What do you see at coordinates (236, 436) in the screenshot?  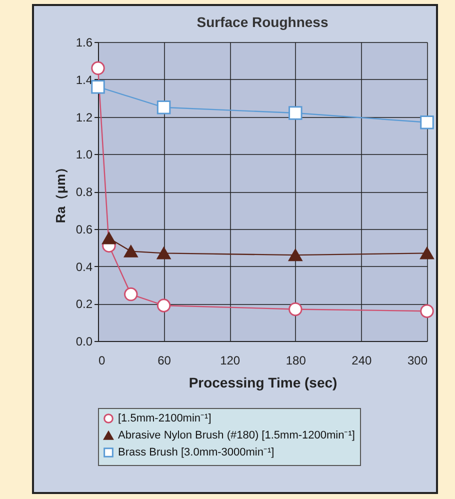 I see `legend-label: Abrasive Nylon Brush (#180) [1.5mm-1200min⁻¹]` at bounding box center [236, 436].